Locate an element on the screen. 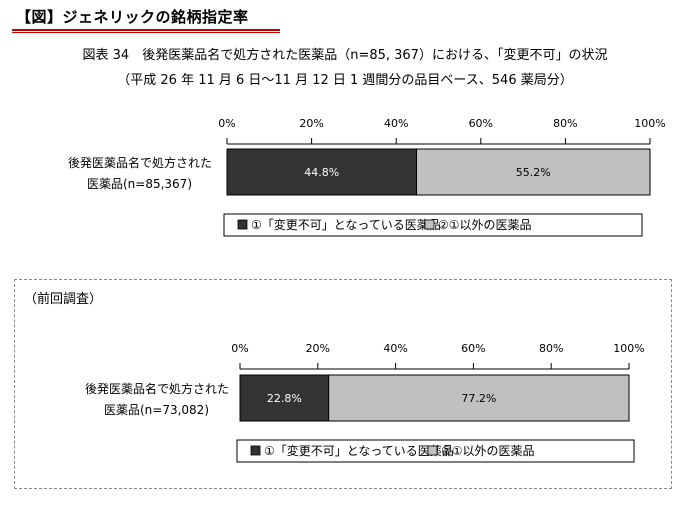  x-tick-label-current: 20% is located at coordinates (311, 123).